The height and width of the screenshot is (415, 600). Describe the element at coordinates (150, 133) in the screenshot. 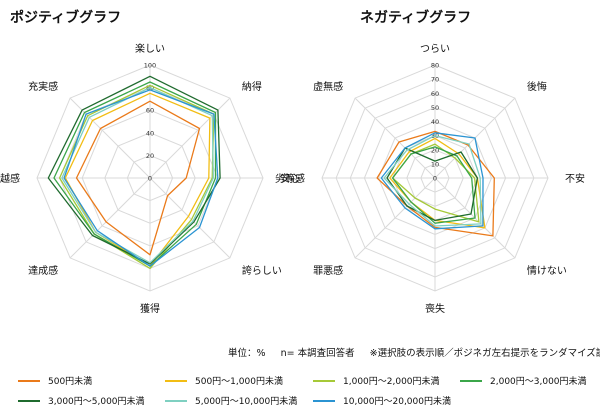

I see `positive-tick-label: 40` at that location.